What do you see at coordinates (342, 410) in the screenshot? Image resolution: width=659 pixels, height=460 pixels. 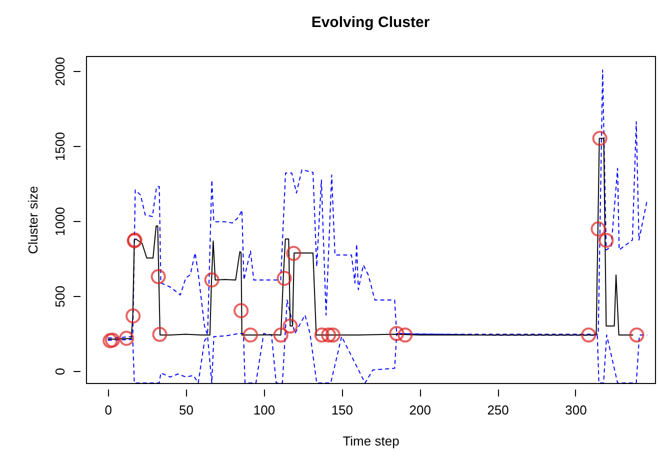 I see `x-tick-label: 150` at bounding box center [342, 410].